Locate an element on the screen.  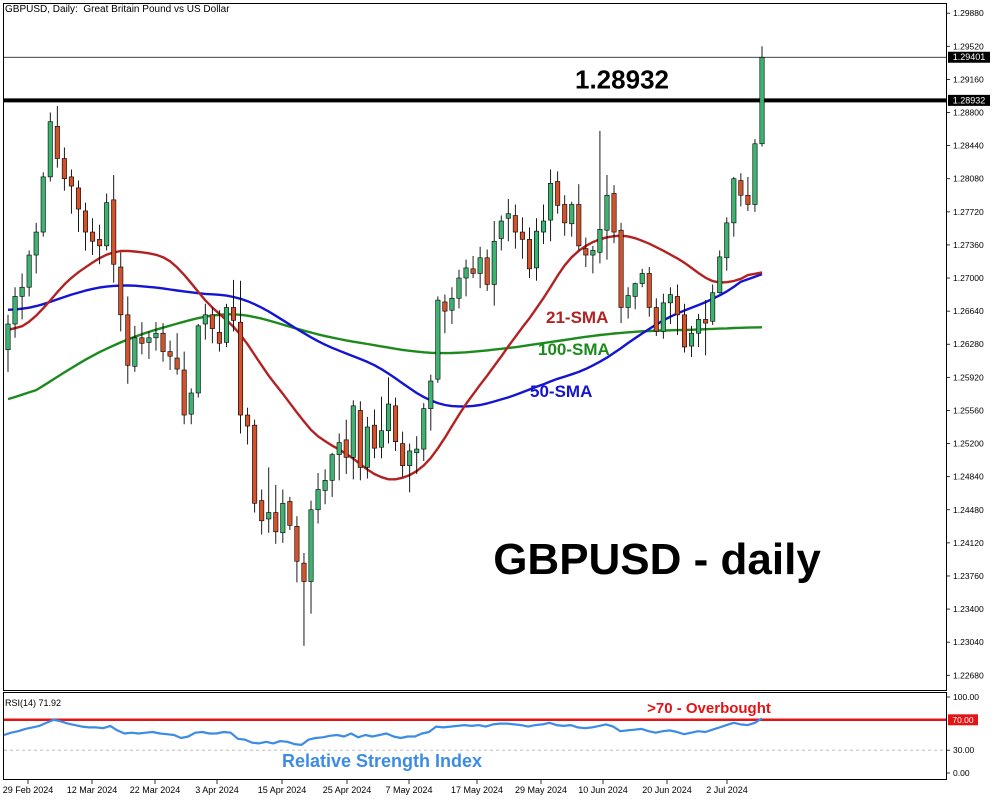
y-tick-label: 1.25200 is located at coordinates (968, 444).